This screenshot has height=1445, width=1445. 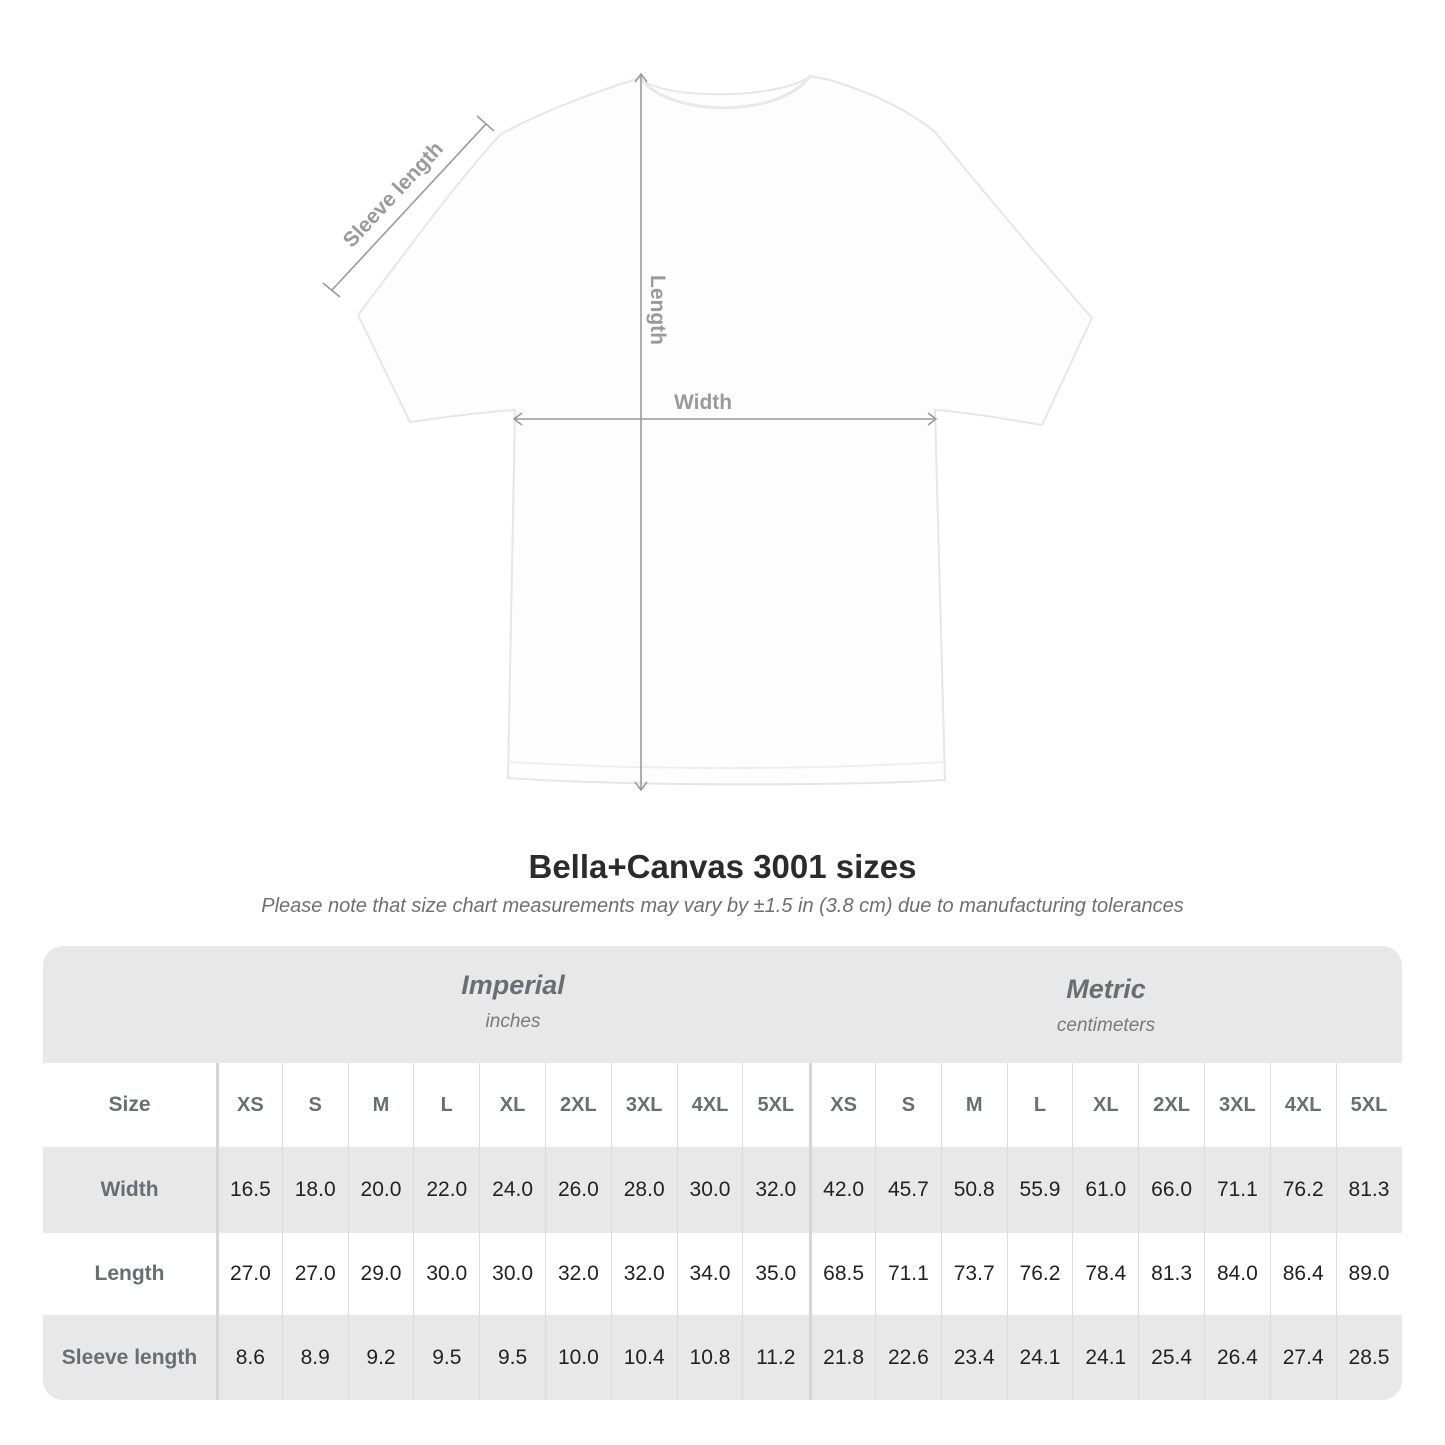 I want to click on imperial-size-header: L, so click(x=446, y=1105).